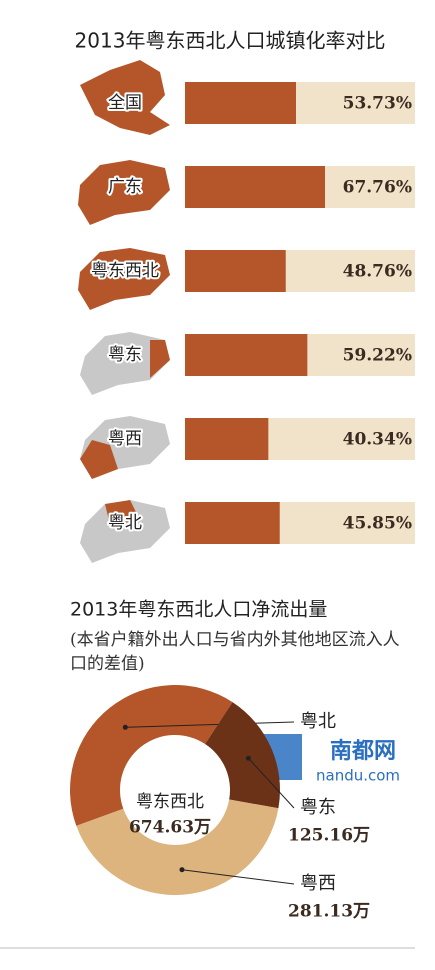  What do you see at coordinates (329, 836) in the screenshot?
I see `segment-value-label: 125.16万` at bounding box center [329, 836].